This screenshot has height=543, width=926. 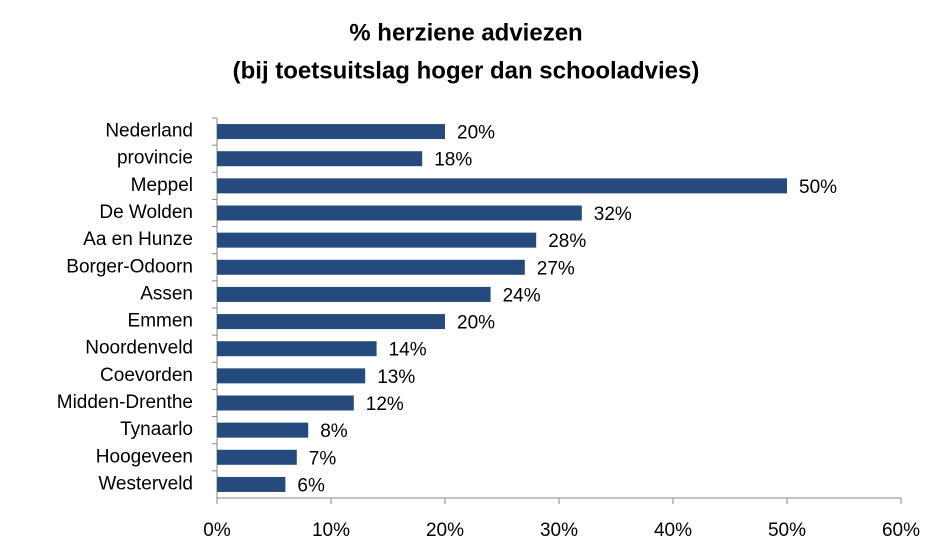 What do you see at coordinates (334, 431) in the screenshot?
I see `data-label: 8%` at bounding box center [334, 431].